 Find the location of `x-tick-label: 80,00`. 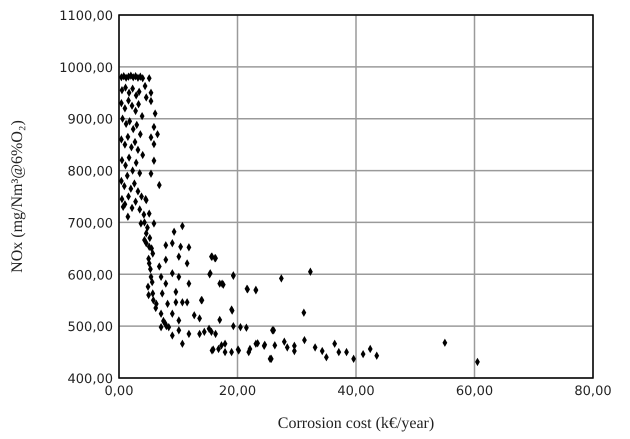

x-tick-label: 80,00 is located at coordinates (593, 391).